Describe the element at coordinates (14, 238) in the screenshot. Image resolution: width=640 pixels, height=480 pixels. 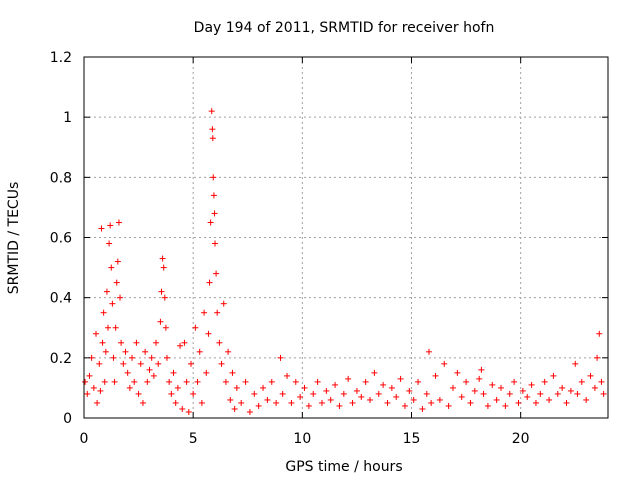
I see `y-axis-label: SRMTID / TECUs` at that location.